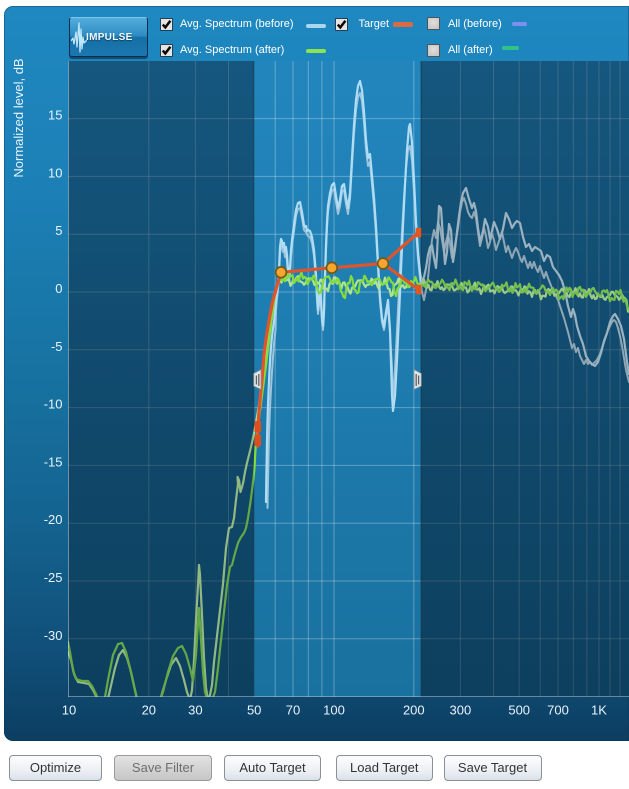 This screenshot has height=789, width=629. What do you see at coordinates (461, 710) in the screenshot?
I see `svg-text: 300` at bounding box center [461, 710].